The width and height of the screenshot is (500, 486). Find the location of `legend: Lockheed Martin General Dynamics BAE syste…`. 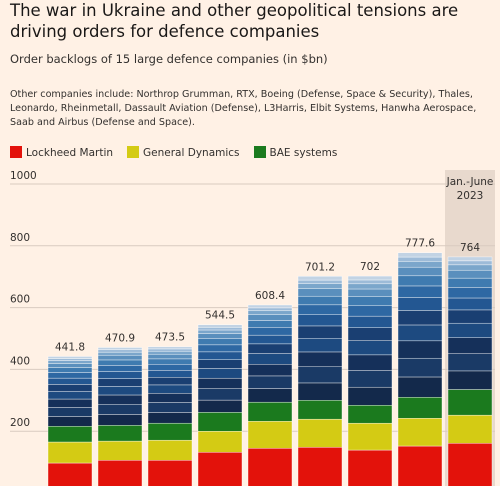

legend: Lockheed Martin General Dynamics BAE syste… is located at coordinates (173, 152).